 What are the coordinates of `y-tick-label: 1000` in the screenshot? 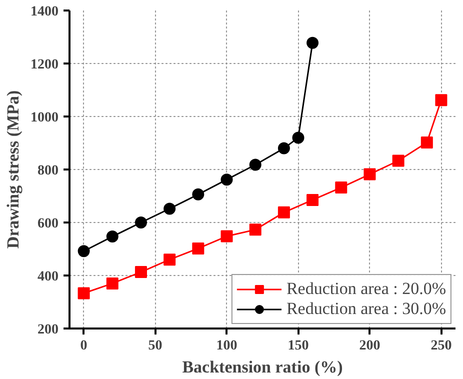 It's located at (44, 118).